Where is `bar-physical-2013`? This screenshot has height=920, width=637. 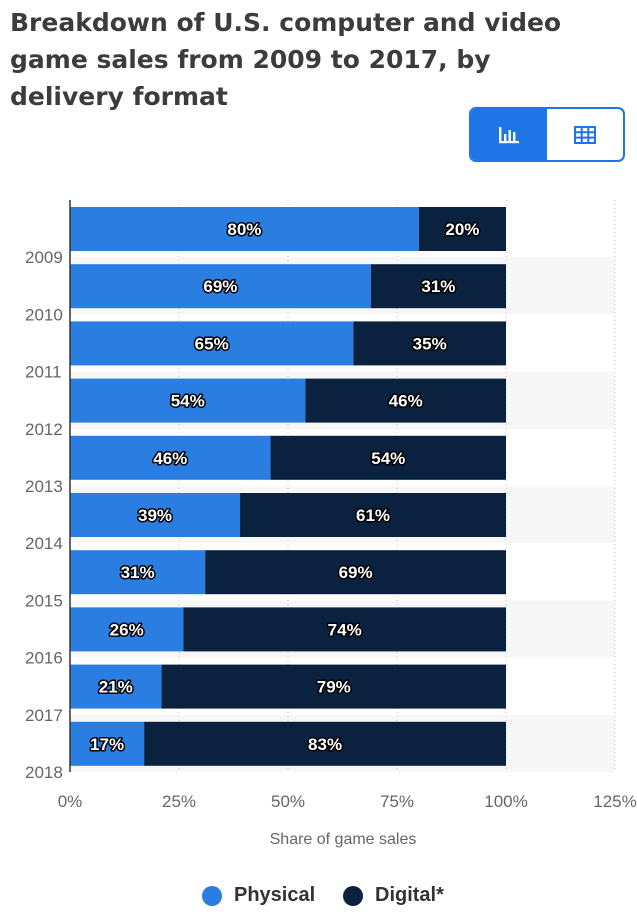 bar-physical-2013 is located at coordinates (170, 457).